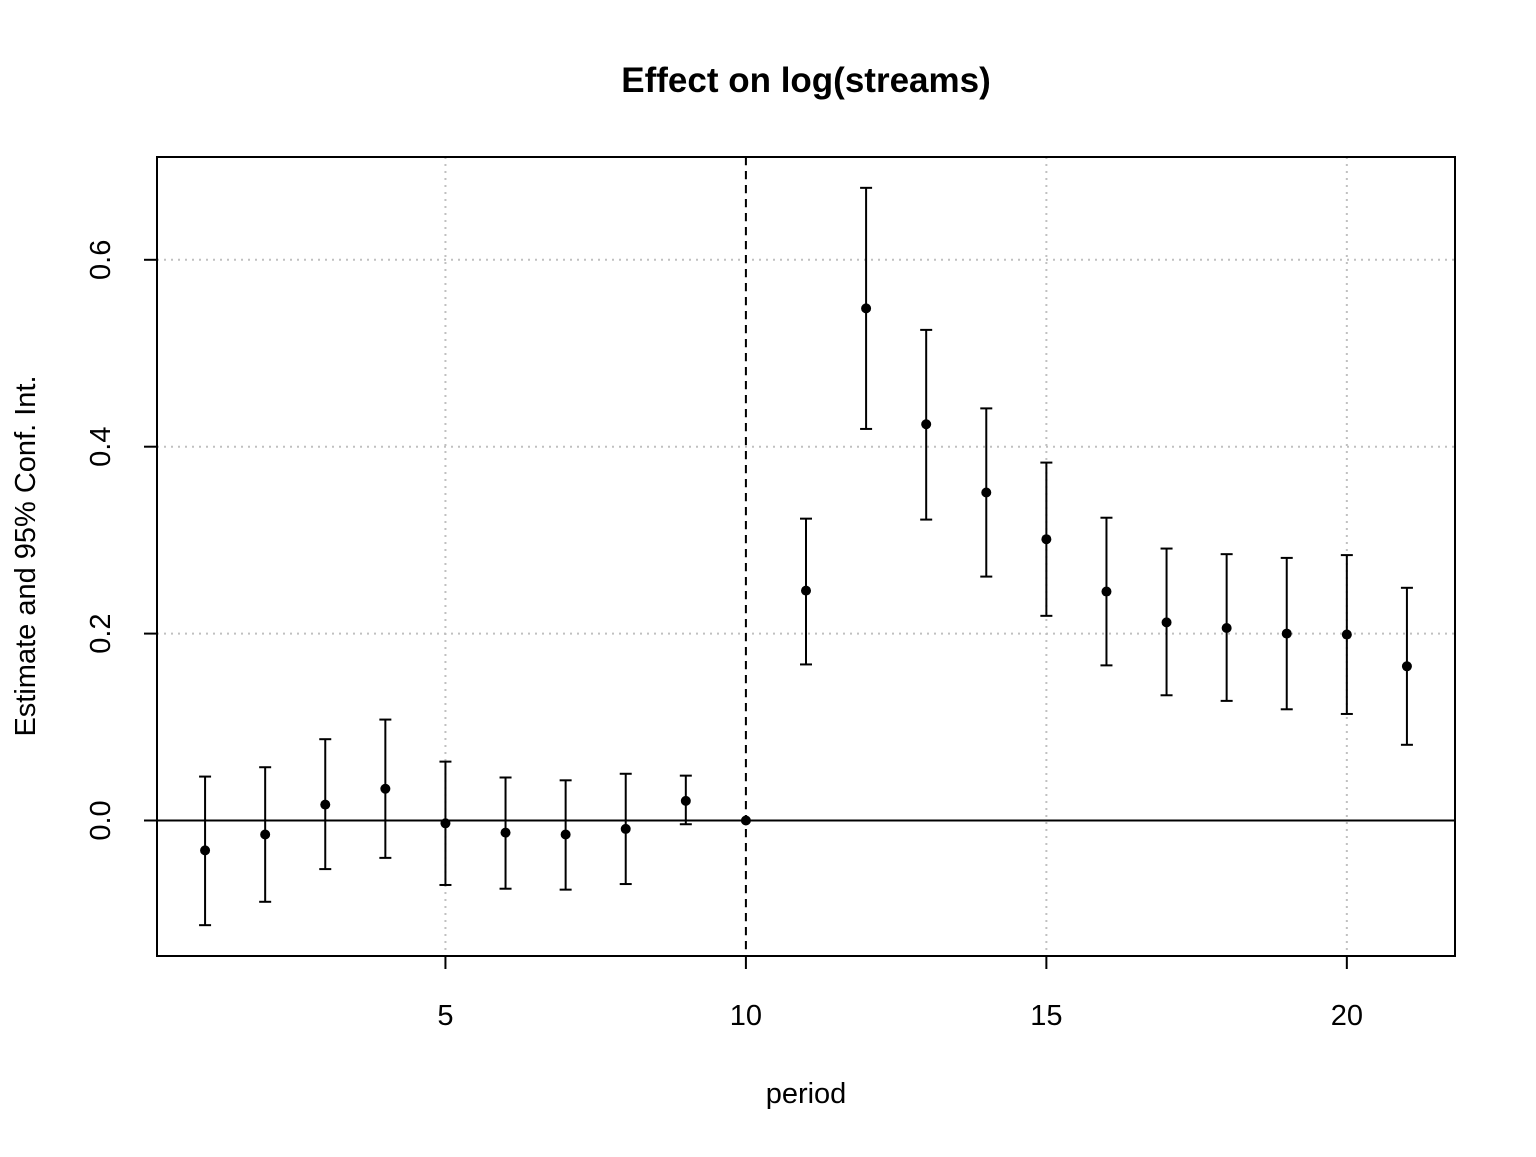 This screenshot has width=1536, height=1157. Describe the element at coordinates (746, 1016) in the screenshot. I see `x-tick-label: 10` at that location.